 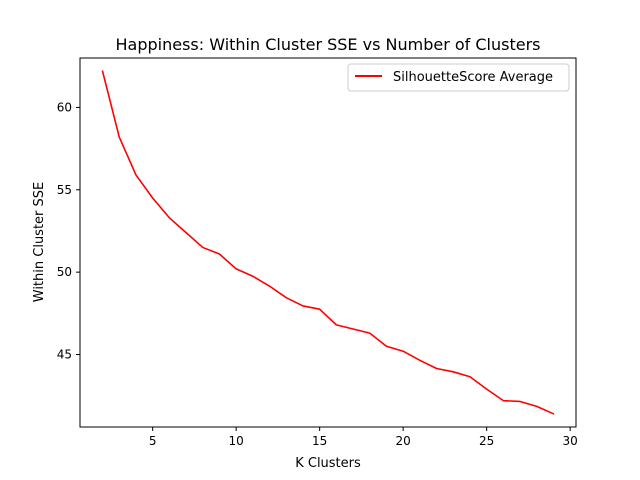 What do you see at coordinates (64, 190) in the screenshot?
I see `y-tick-label: 55` at bounding box center [64, 190].